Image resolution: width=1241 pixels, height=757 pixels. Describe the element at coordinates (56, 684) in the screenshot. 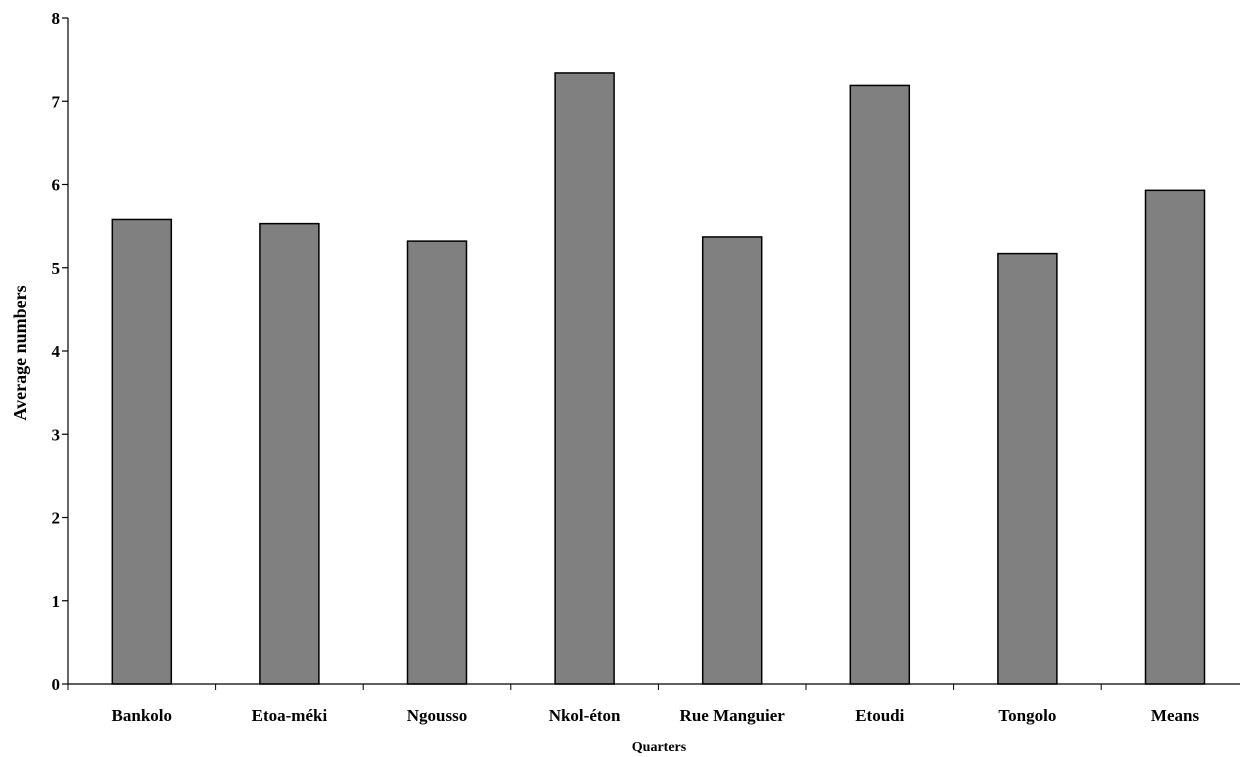

I see `y-tick-label: 0` at that location.